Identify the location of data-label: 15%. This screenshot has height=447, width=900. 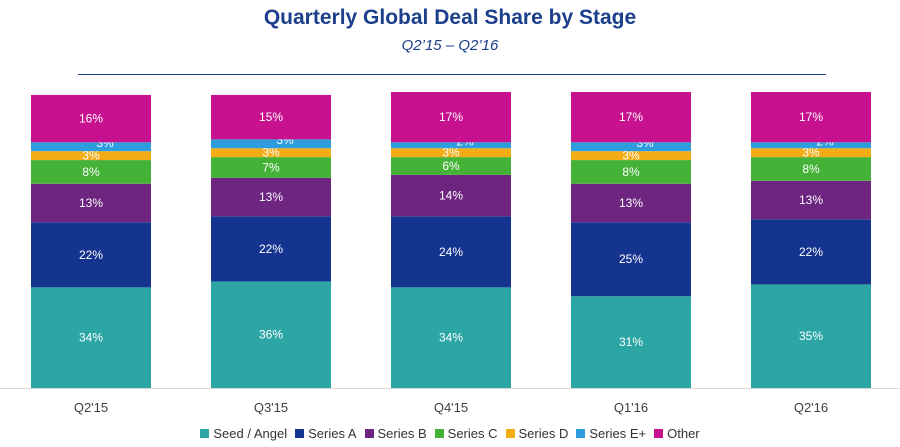
(271, 117).